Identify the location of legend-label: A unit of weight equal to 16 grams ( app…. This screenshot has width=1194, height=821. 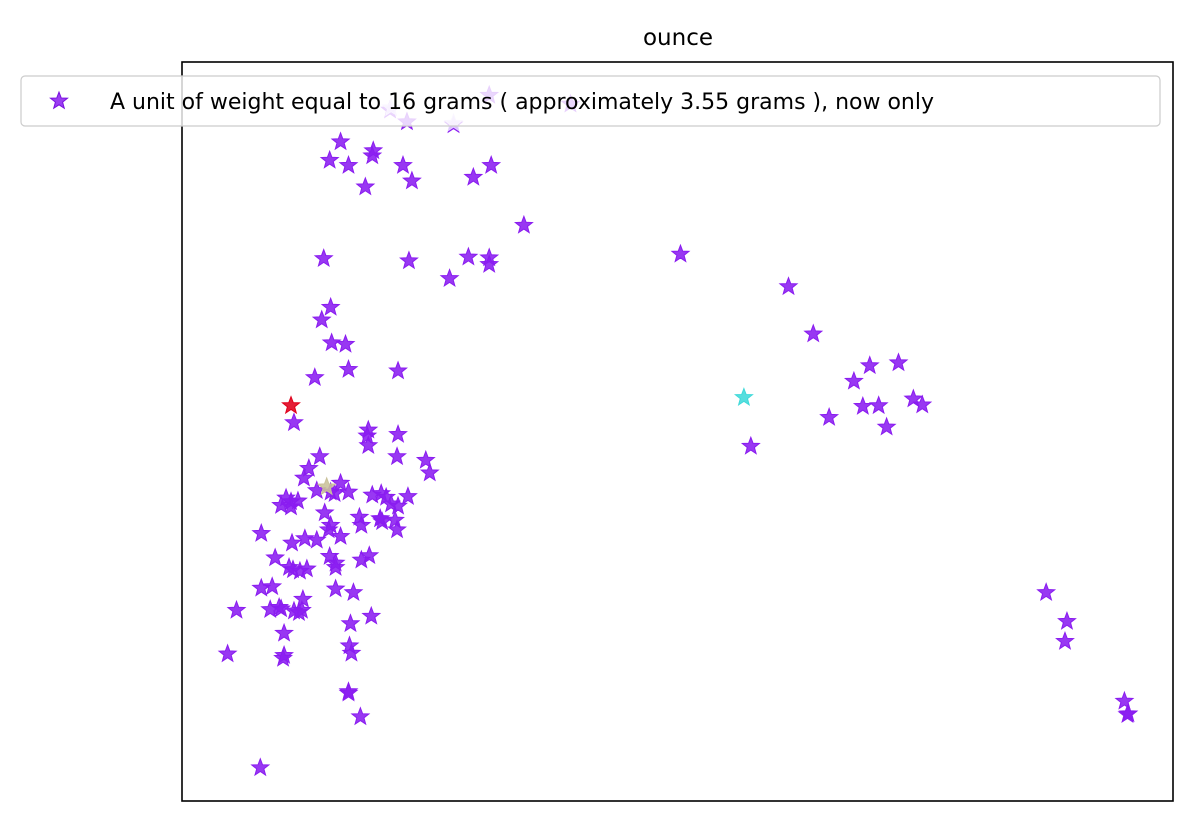
(522, 102).